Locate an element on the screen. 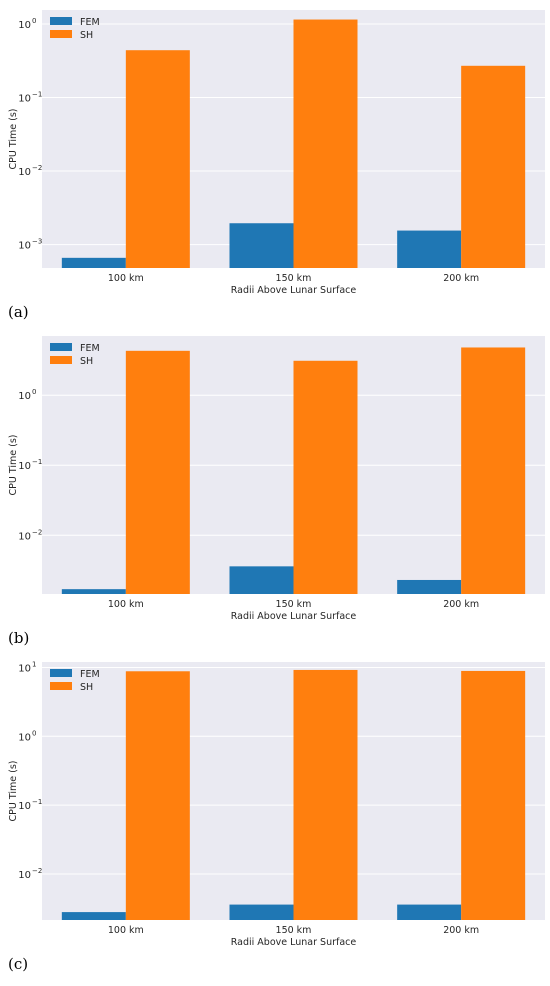 The image size is (550, 986). panel-label-b: (b) is located at coordinates (19, 638).